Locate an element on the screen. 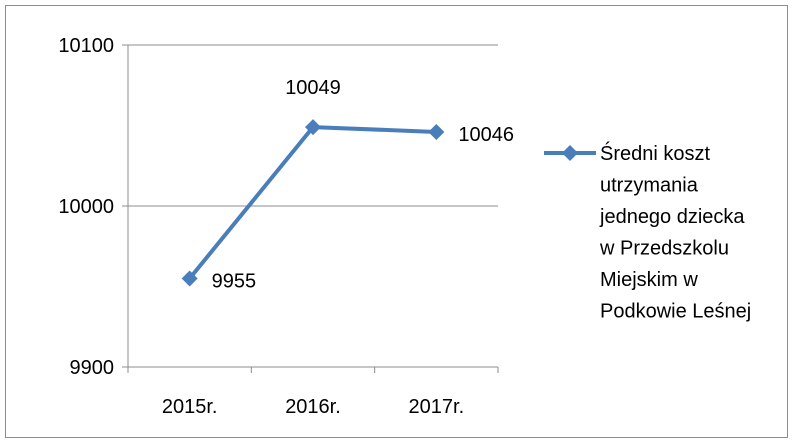 Image resolution: width=795 pixels, height=445 pixels. x-tick-label: 2017r. is located at coordinates (437, 407).